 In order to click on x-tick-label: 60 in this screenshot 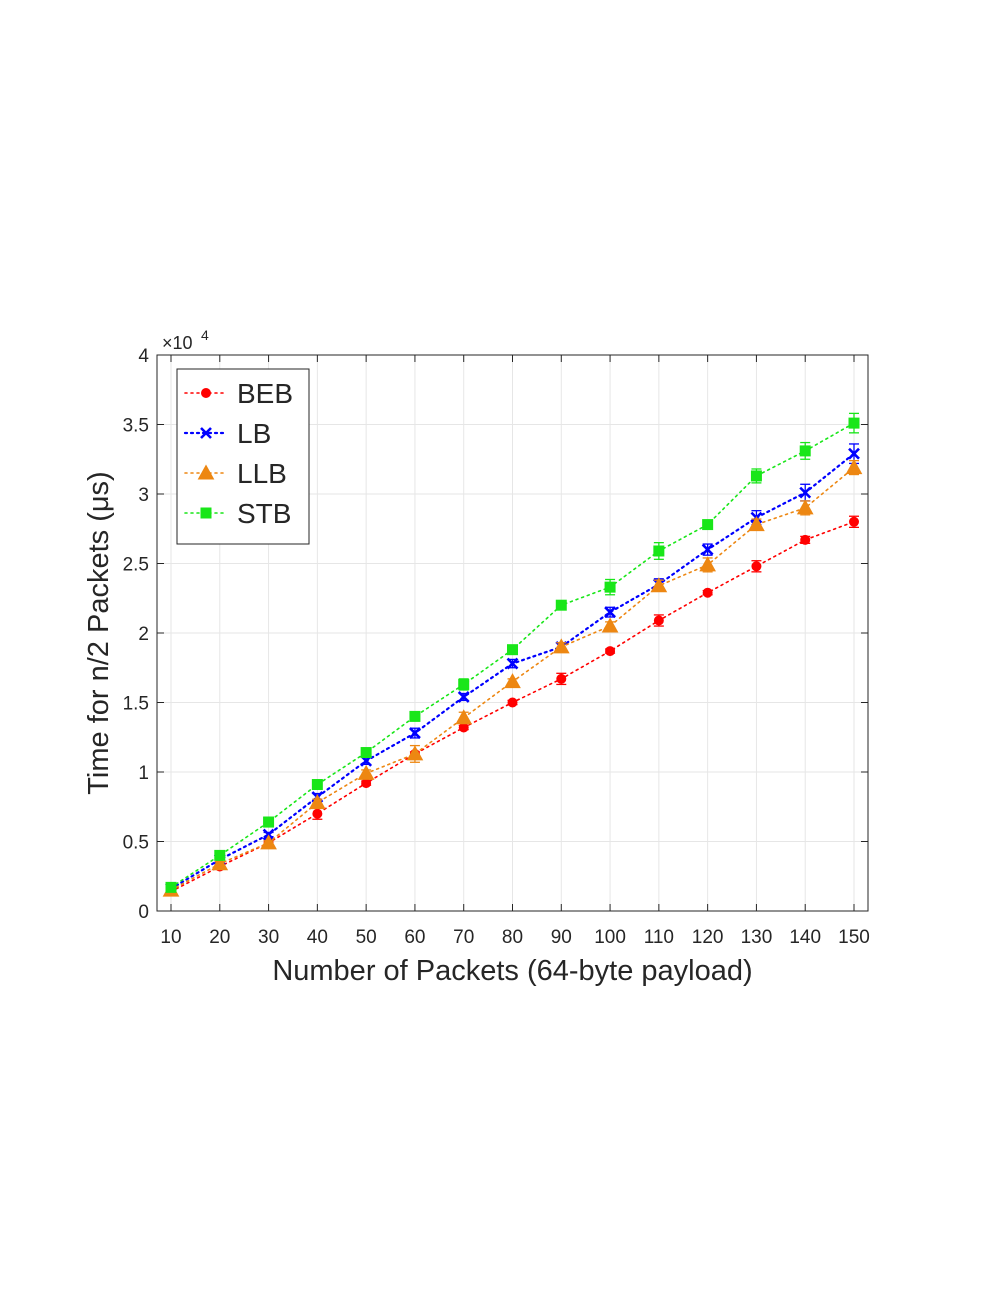, I will do `click(414, 937)`.